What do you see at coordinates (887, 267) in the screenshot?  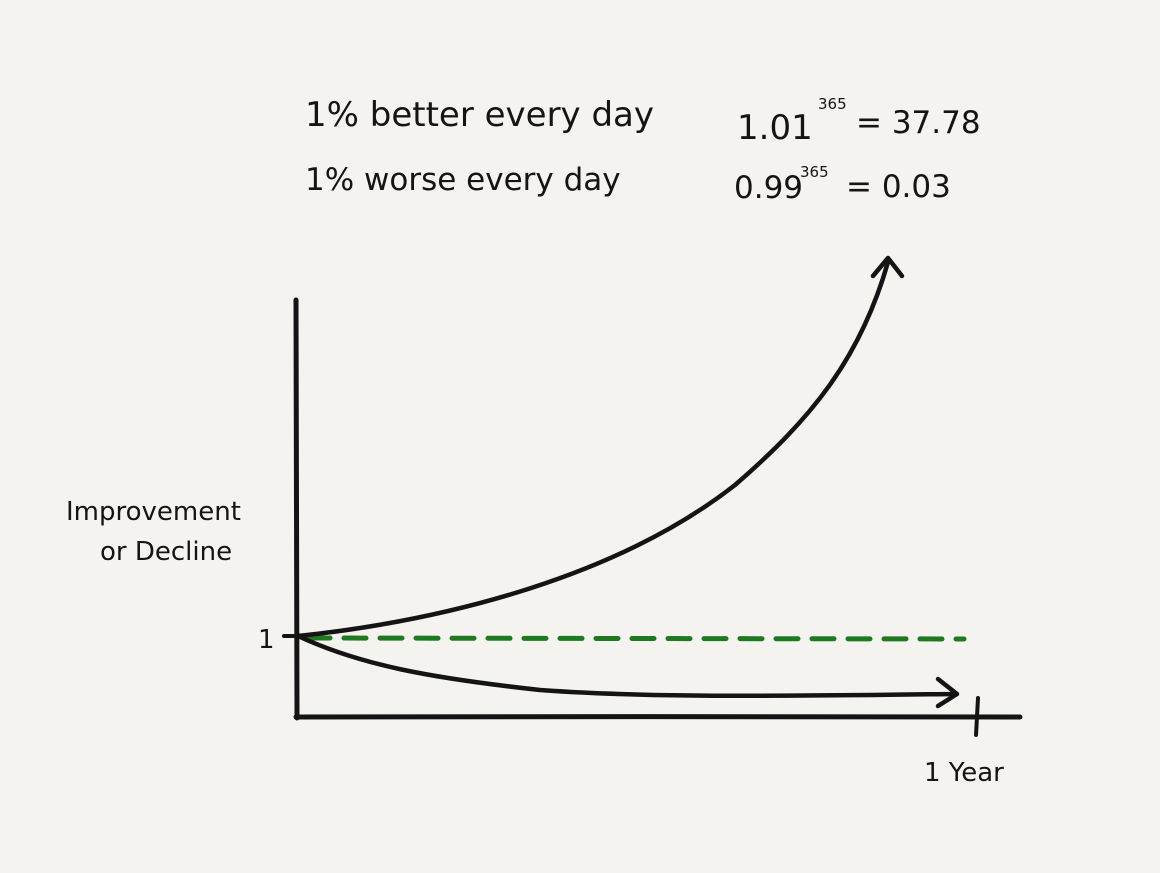 I see `series-better-arrowhead` at bounding box center [887, 267].